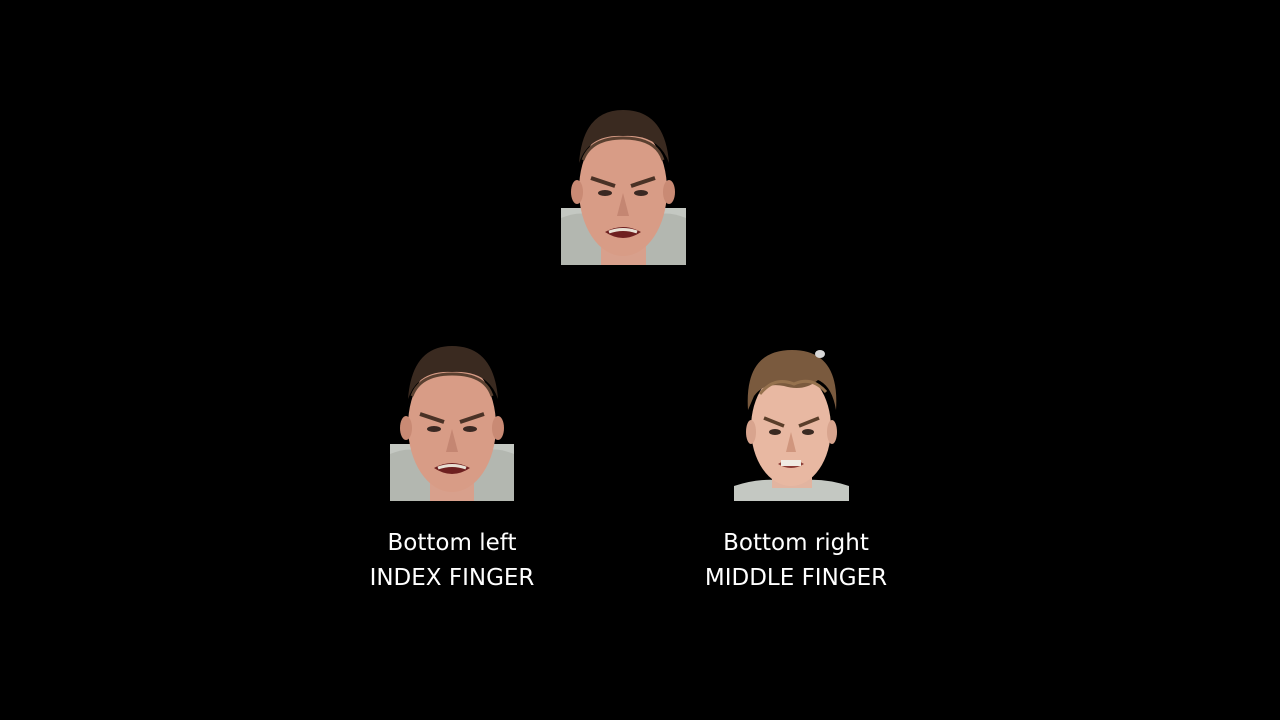  I want to click on position-label-bottom-left: Bottom left, so click(452, 543).